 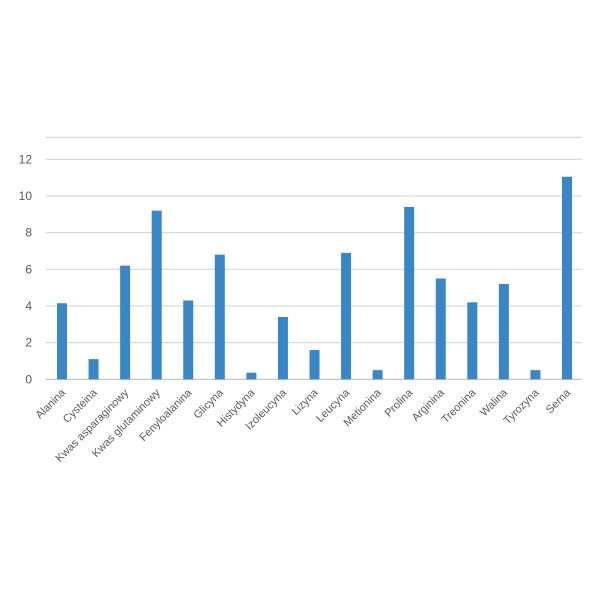 I want to click on bar-izoleucyna, so click(x=282, y=348).